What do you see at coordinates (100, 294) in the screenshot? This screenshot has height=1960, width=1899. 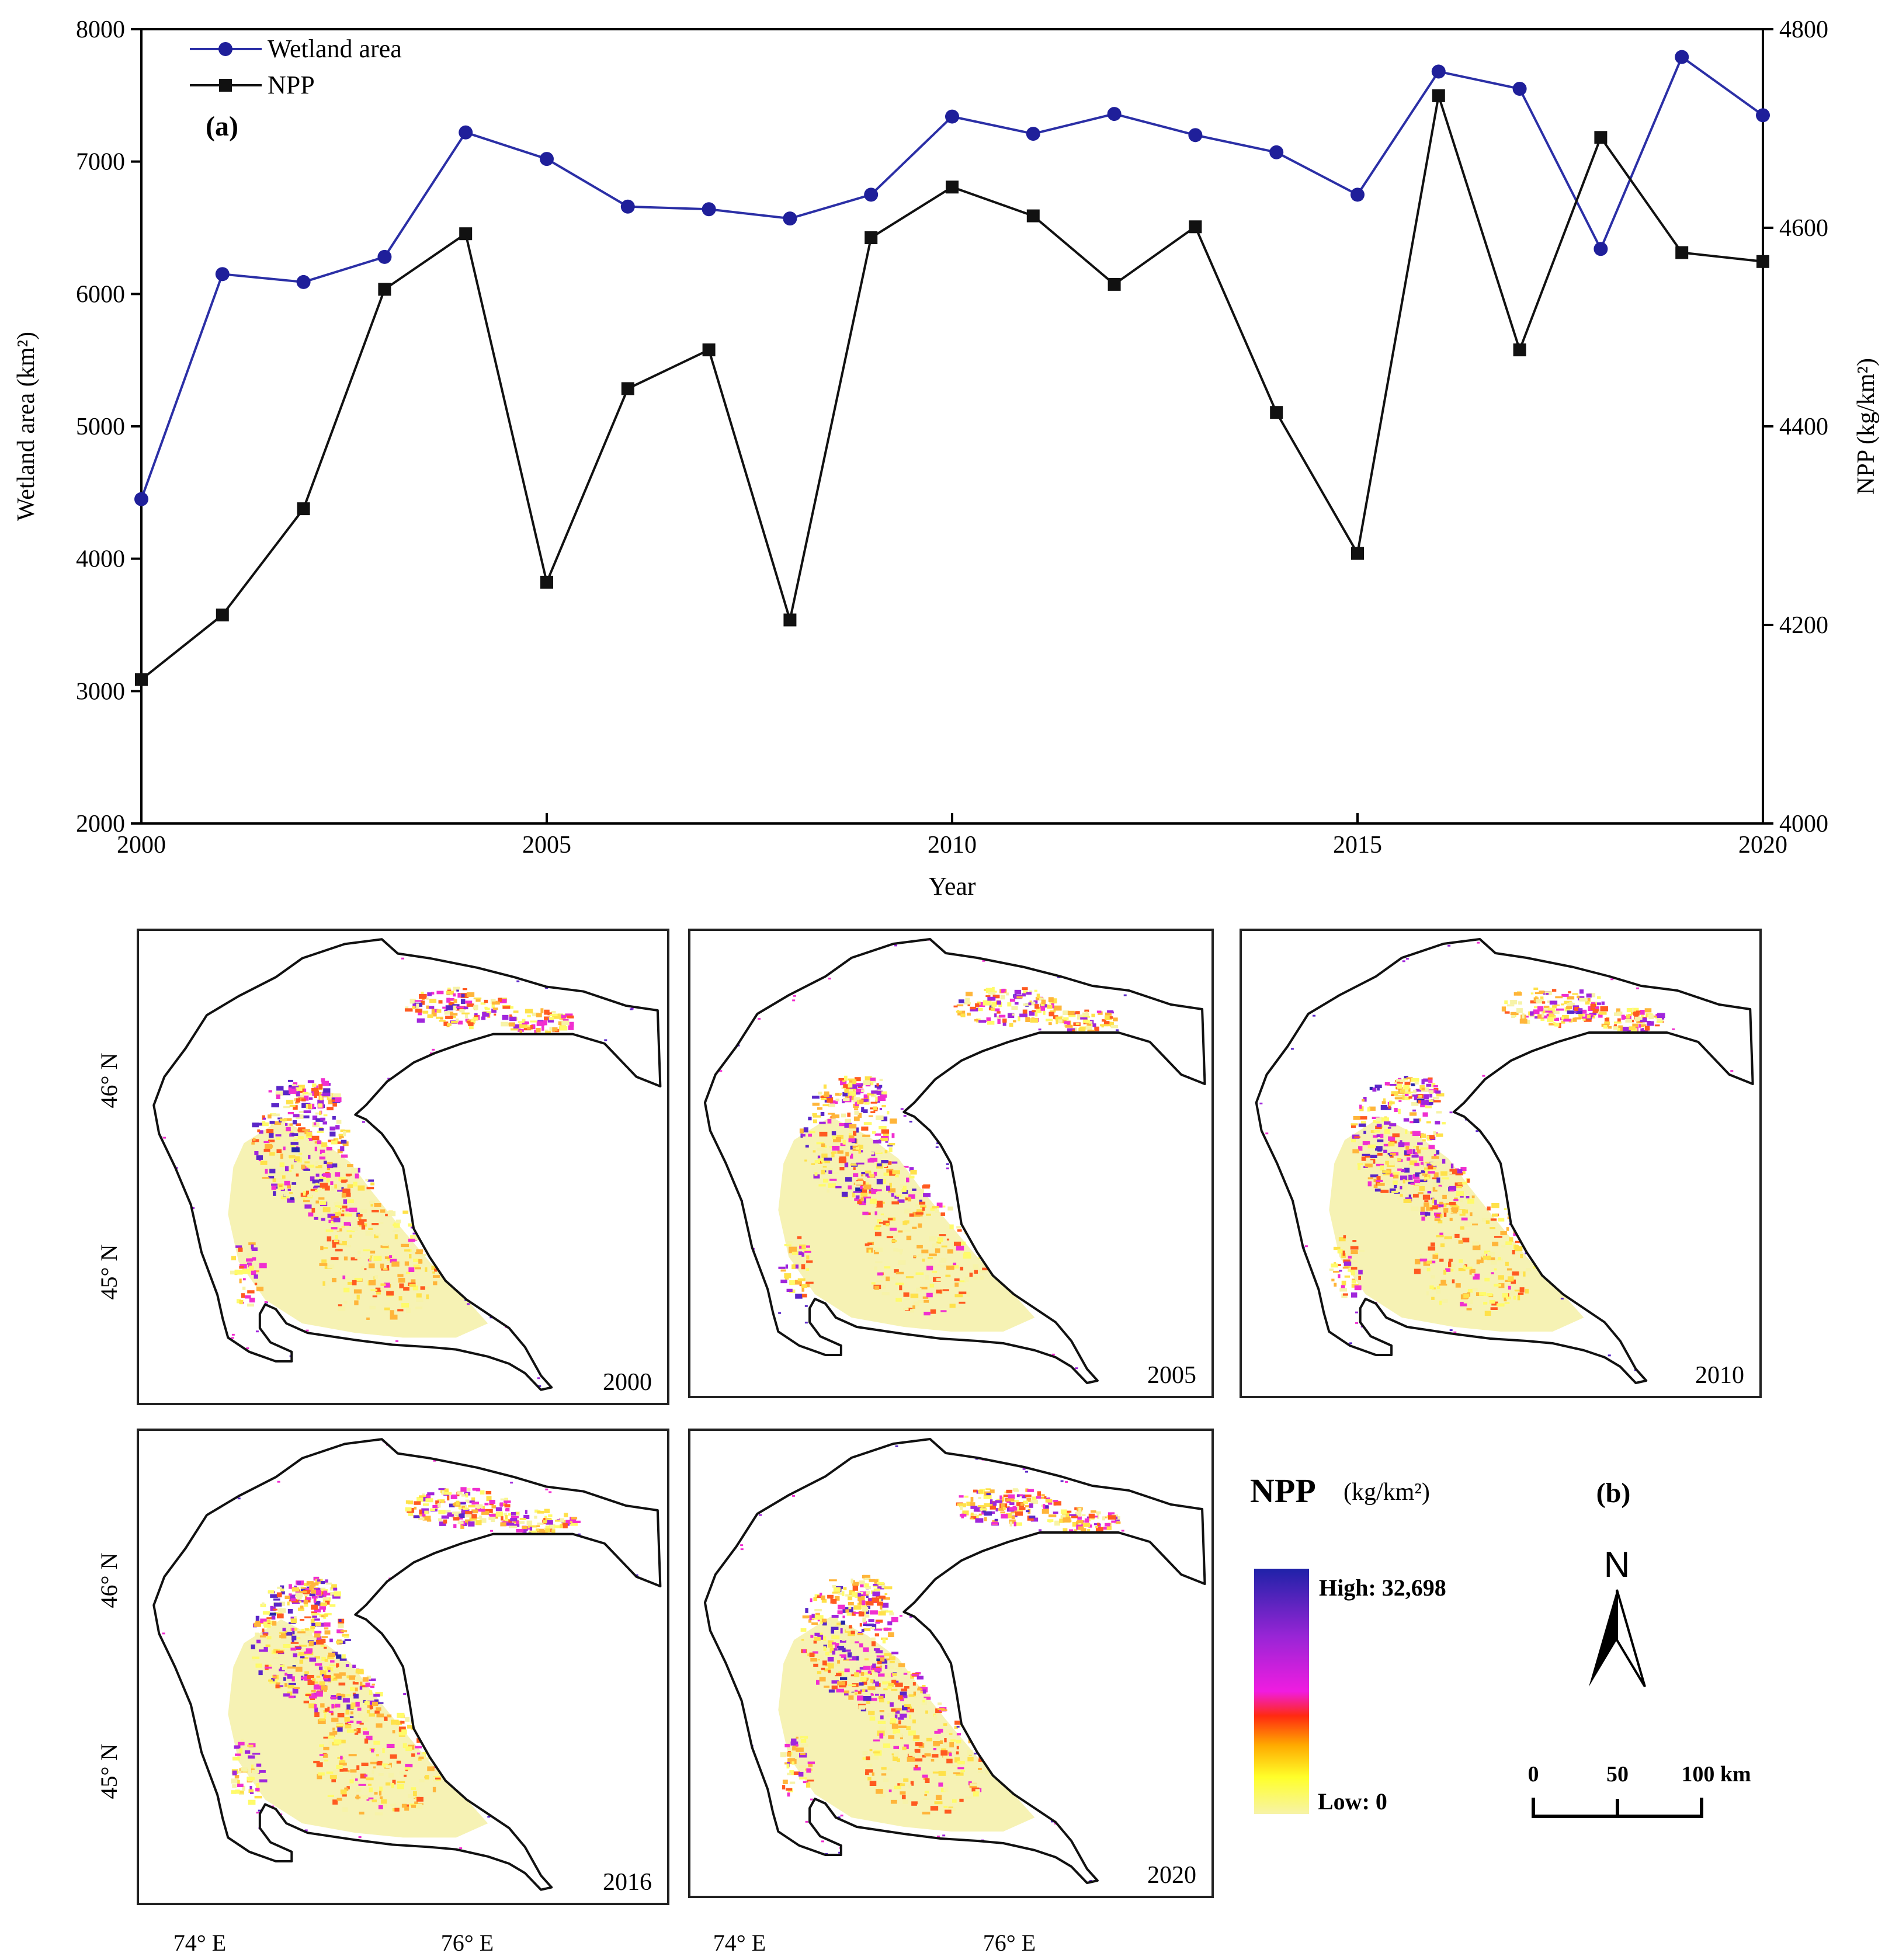 I see `y-left-tick-label: 6000` at bounding box center [100, 294].